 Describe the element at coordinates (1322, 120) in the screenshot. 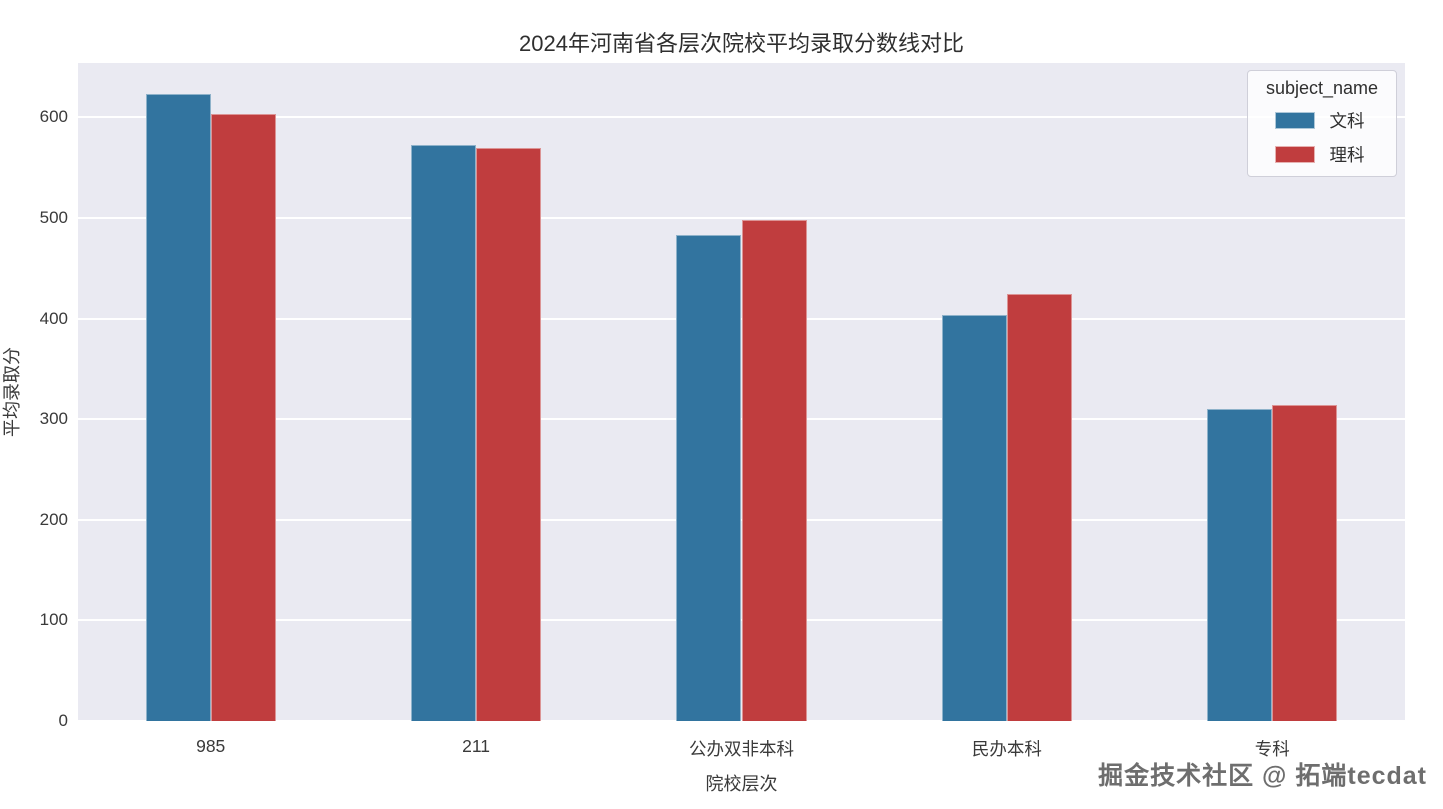

I see `legend-item-文科: 文科` at that location.